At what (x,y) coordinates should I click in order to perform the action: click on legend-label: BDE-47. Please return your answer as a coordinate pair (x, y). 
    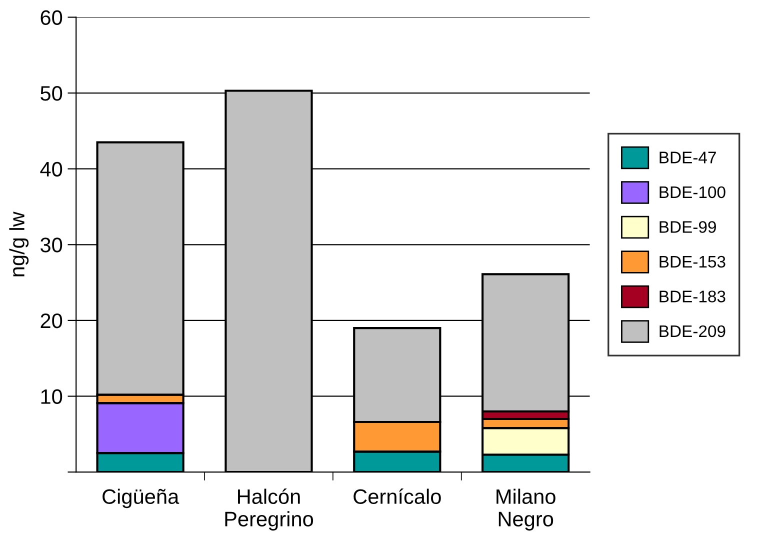
    Looking at the image, I should click on (688, 158).